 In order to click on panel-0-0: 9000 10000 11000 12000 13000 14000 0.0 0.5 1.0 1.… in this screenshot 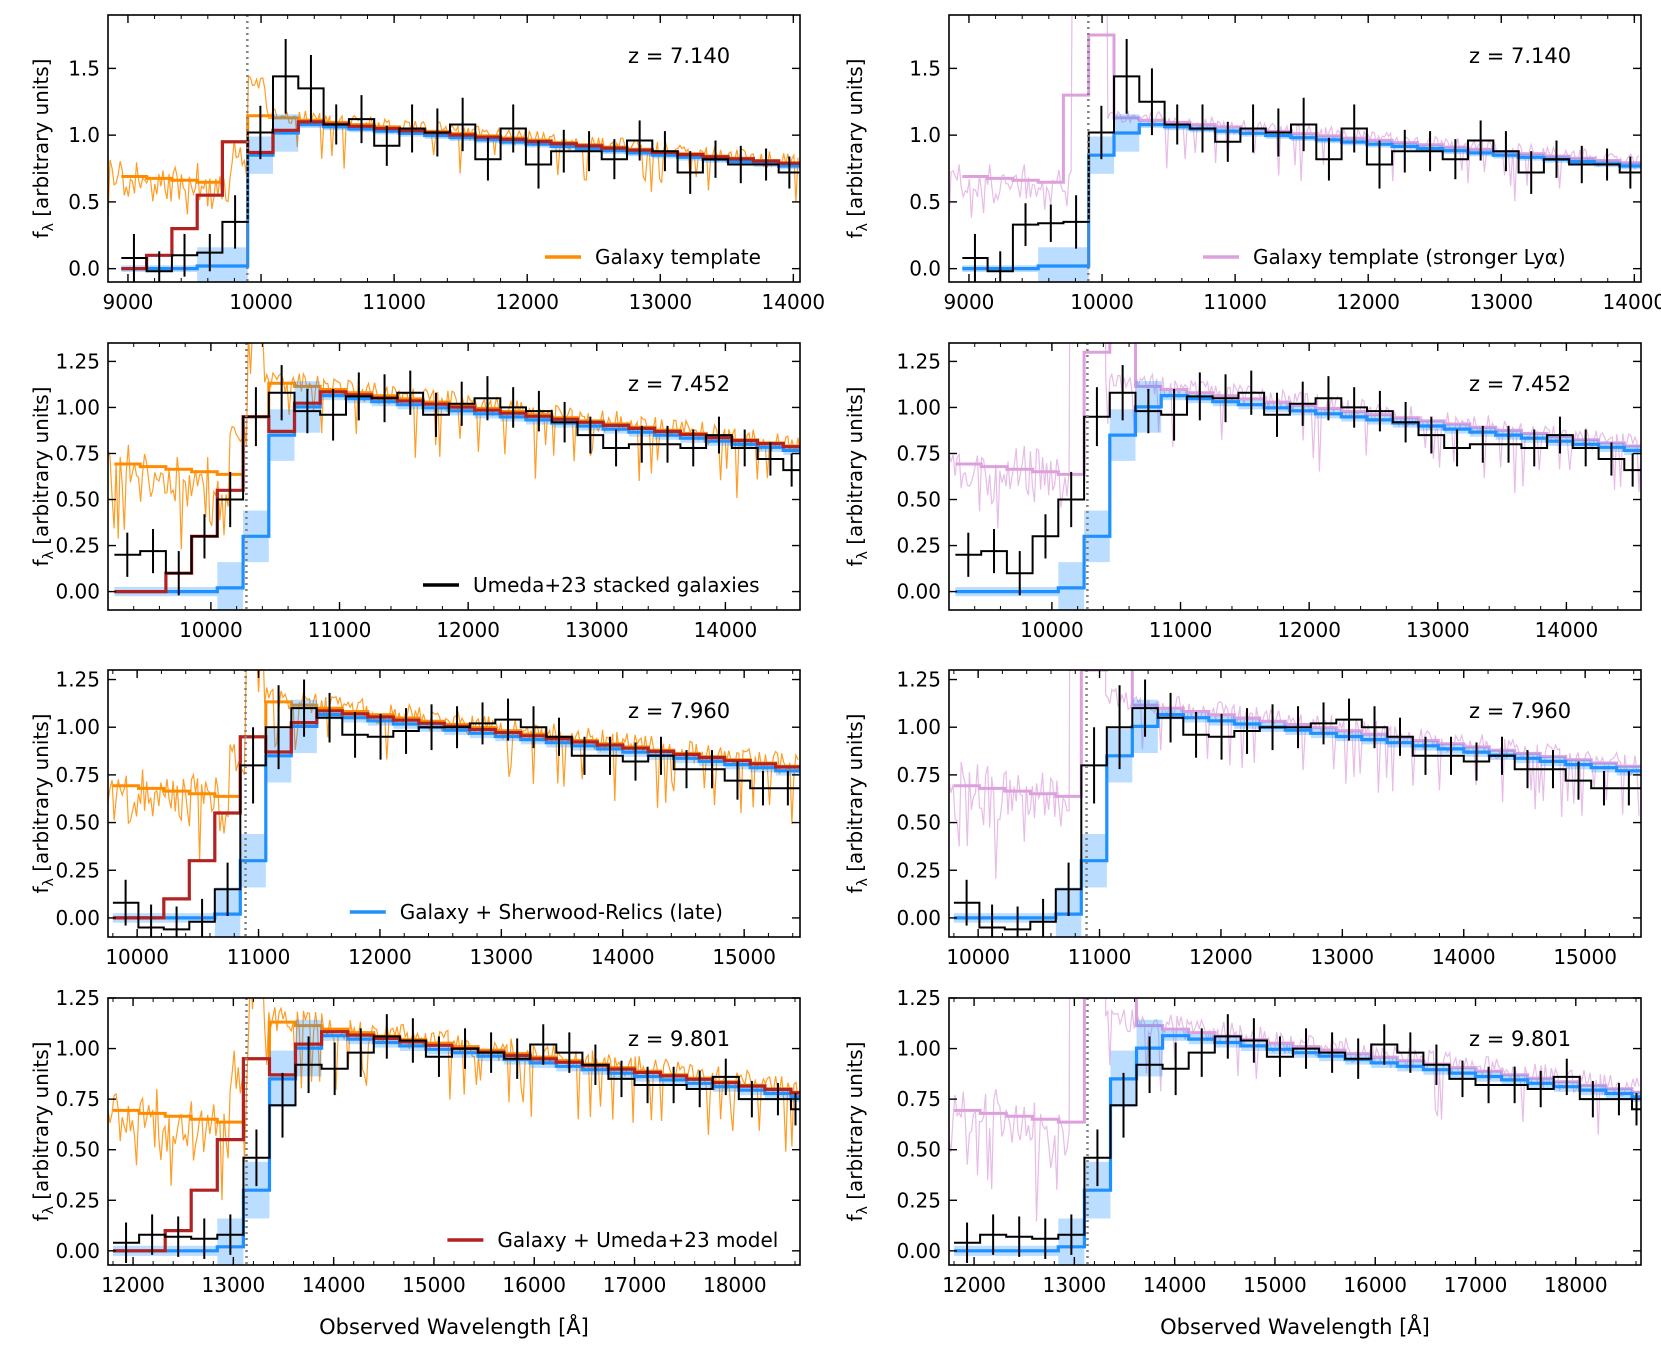, I will do `click(427, 164)`.